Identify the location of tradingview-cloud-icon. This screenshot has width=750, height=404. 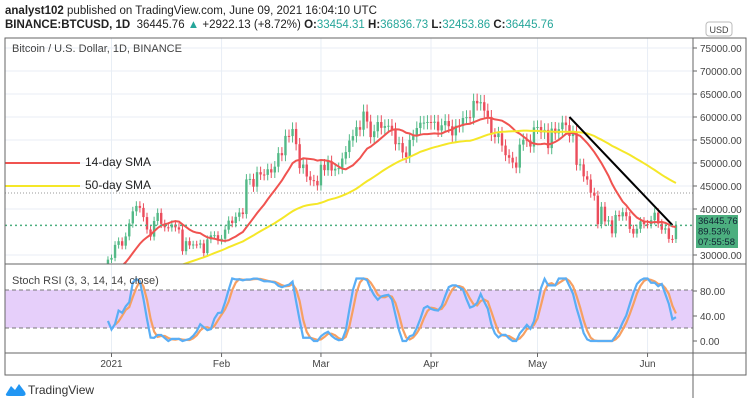
(15, 390).